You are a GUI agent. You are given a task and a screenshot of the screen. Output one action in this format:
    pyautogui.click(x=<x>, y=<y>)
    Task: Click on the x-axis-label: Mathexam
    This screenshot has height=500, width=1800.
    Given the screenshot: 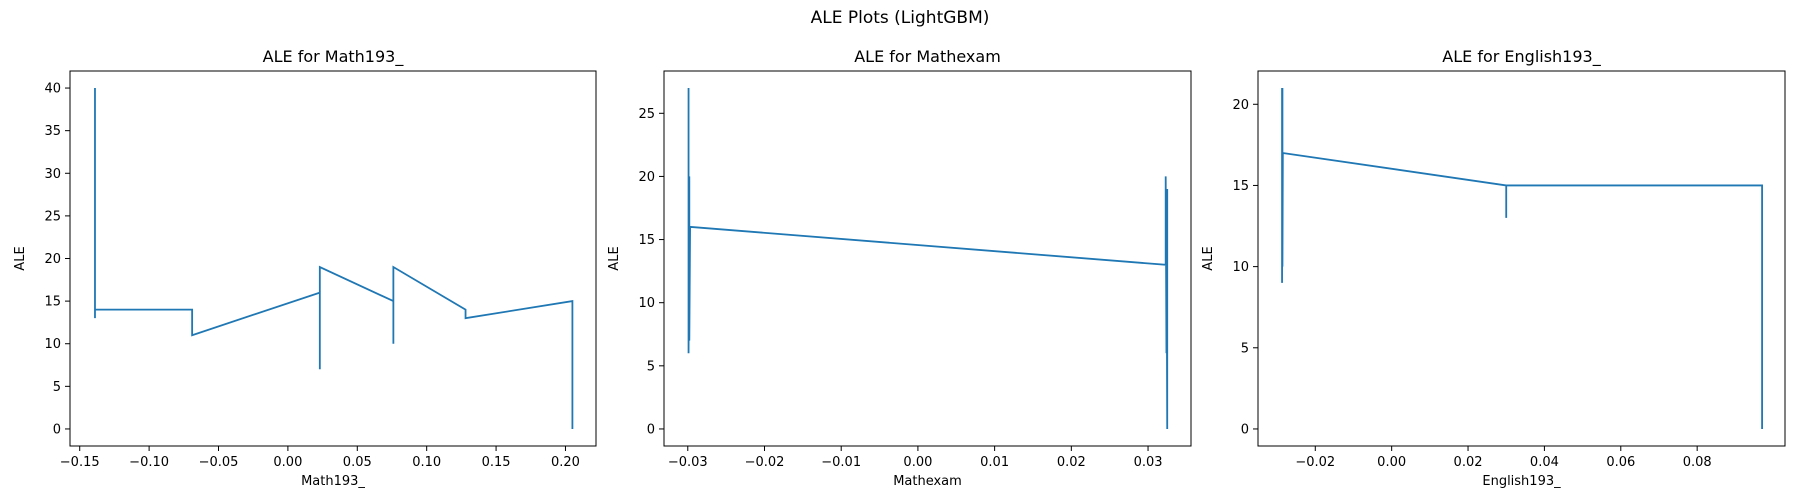 What is the action you would take?
    pyautogui.click(x=927, y=481)
    